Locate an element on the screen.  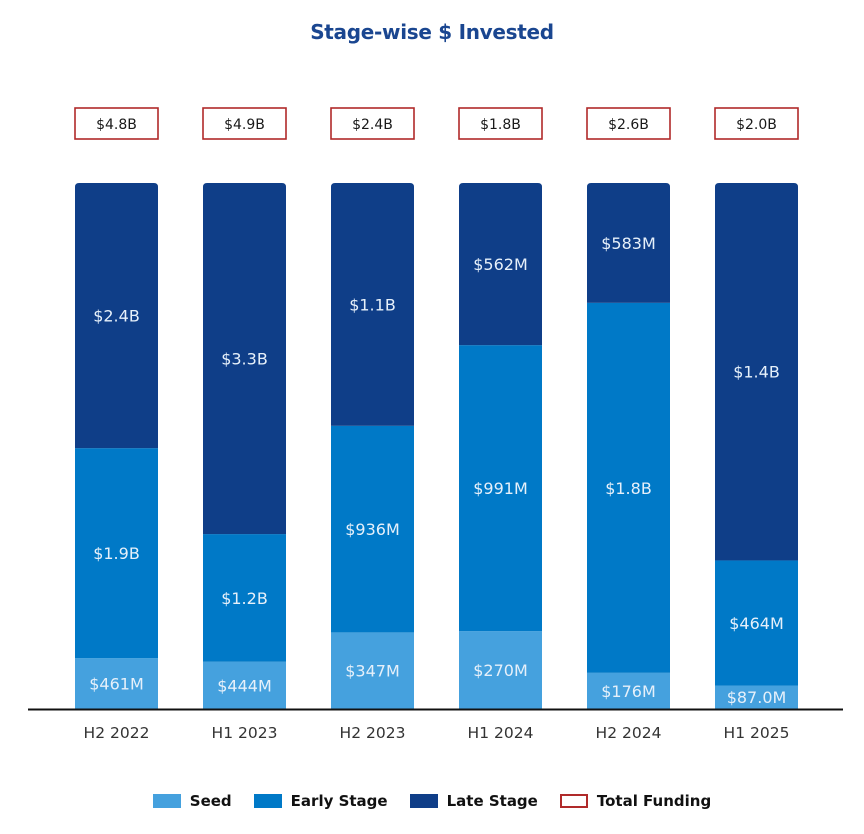
legend-item-early-stage: Early Stage is located at coordinates (320, 801).